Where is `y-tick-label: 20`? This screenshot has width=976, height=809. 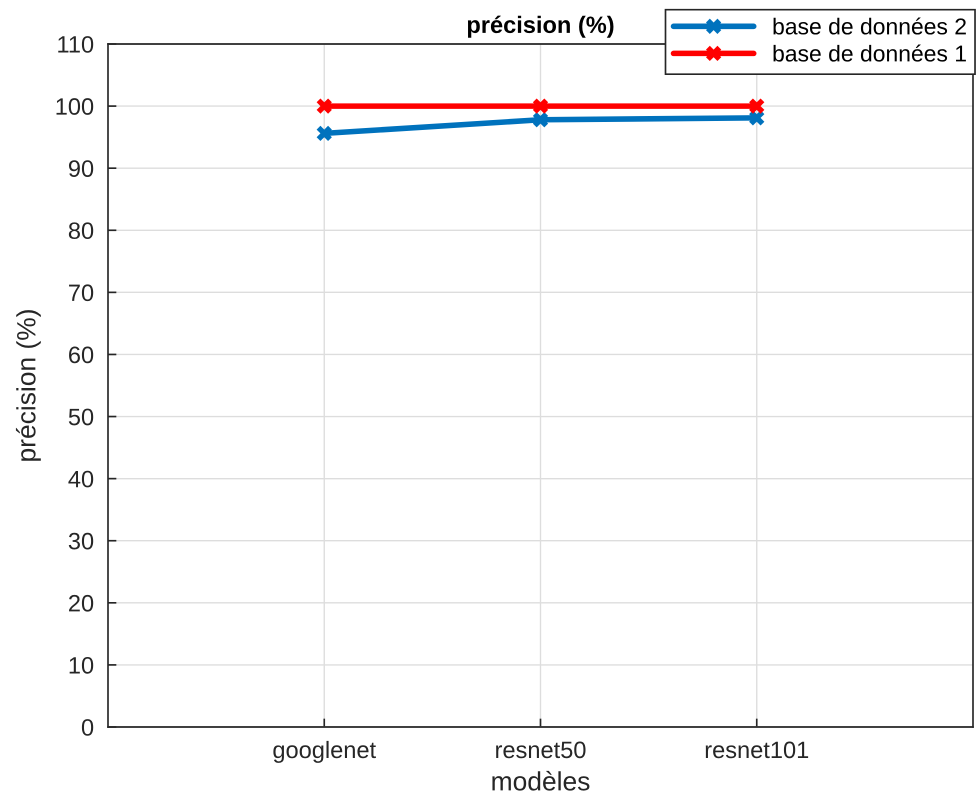
y-tick-label: 20 is located at coordinates (81, 603).